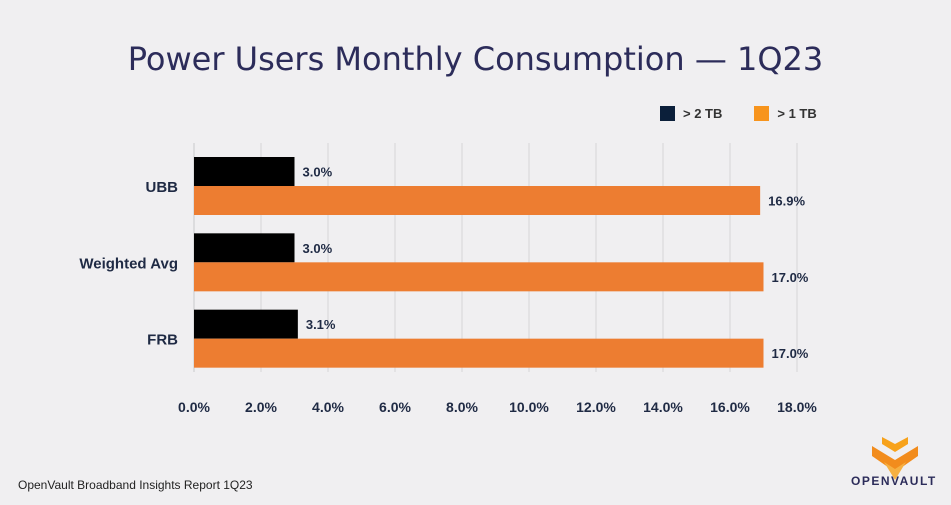 The width and height of the screenshot is (951, 505). Describe the element at coordinates (895, 458) in the screenshot. I see `openvault-logo-icon` at that location.